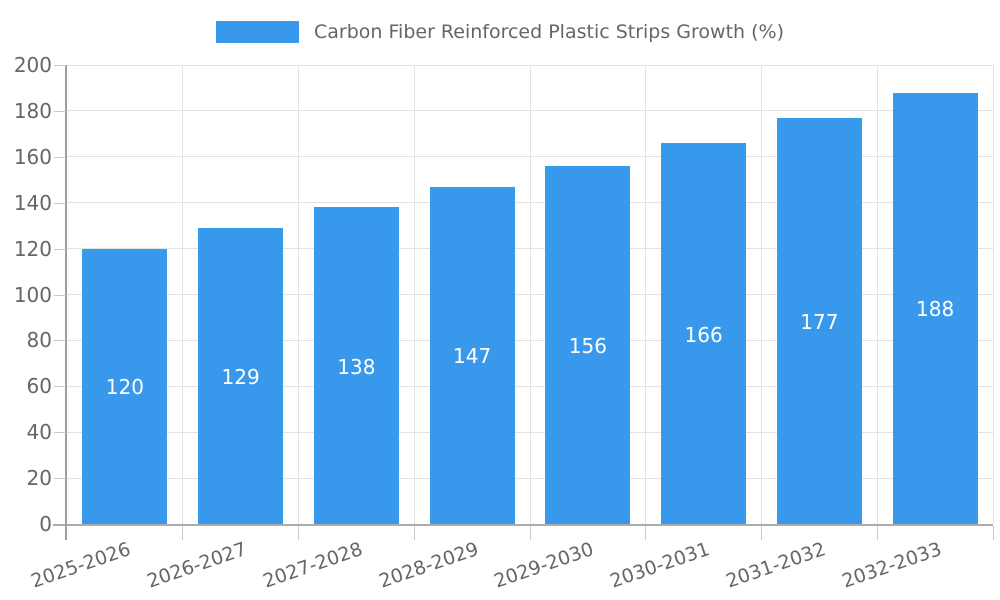 The height and width of the screenshot is (600, 1000). What do you see at coordinates (313, 565) in the screenshot?
I see `x-axis-tick-label: 2027-2028` at bounding box center [313, 565].